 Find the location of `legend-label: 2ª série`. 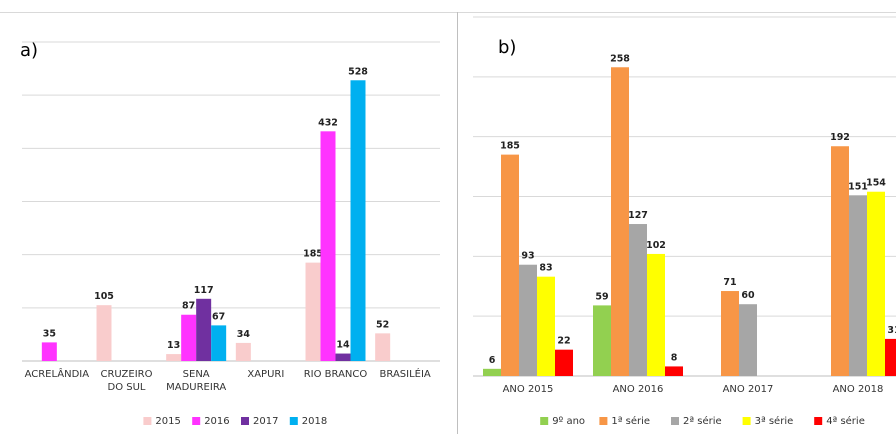

legend-label: 2ª série is located at coordinates (702, 421).